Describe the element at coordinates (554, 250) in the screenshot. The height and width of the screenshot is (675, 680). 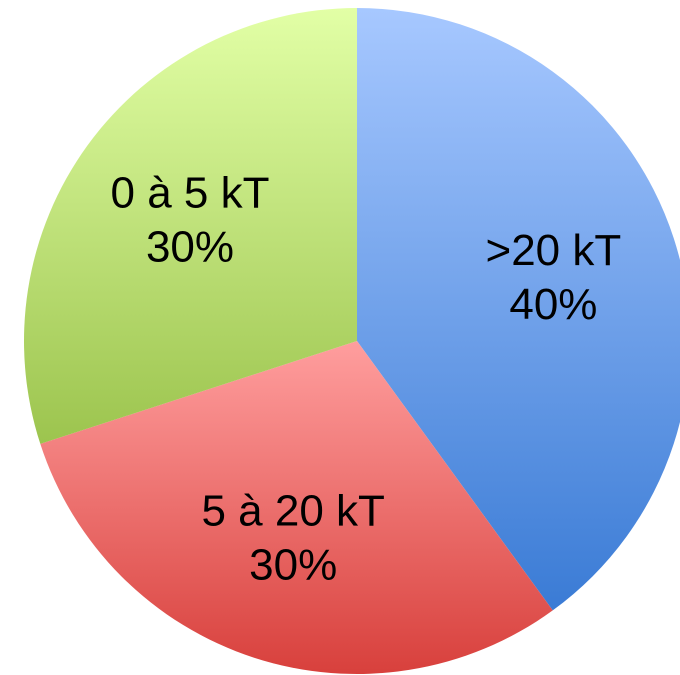
I see `slice-category-label: >20 kT` at that location.